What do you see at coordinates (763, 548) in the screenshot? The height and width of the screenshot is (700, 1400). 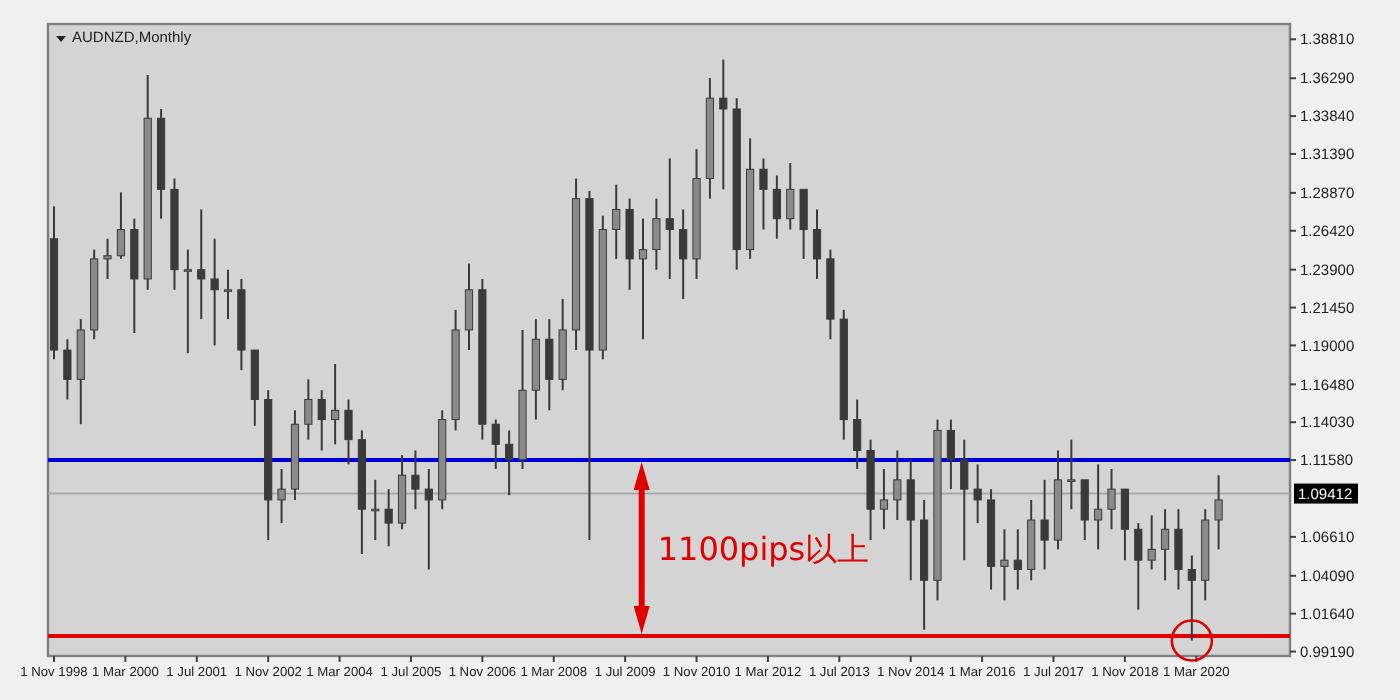 I see `annotation: 1100pips以上` at bounding box center [763, 548].